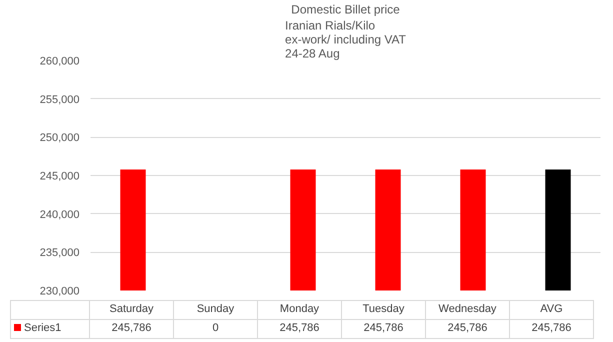 The image size is (613, 342). Describe the element at coordinates (60, 62) in the screenshot. I see `y-tick-label: 260,000` at that location.